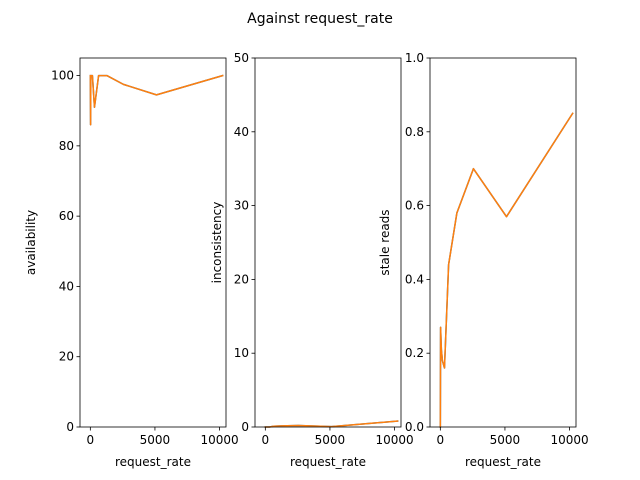 This screenshot has height=480, width=640. Describe the element at coordinates (31, 242) in the screenshot. I see `y-axis-label: availability` at that location.